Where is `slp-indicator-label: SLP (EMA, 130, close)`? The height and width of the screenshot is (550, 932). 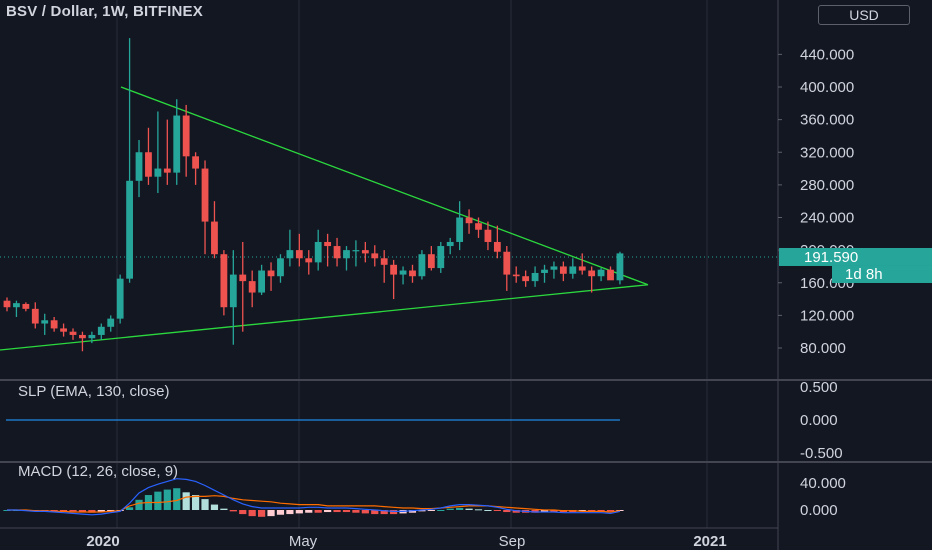 slp-indicator-label: SLP (EMA, 130, close) is located at coordinates (94, 391).